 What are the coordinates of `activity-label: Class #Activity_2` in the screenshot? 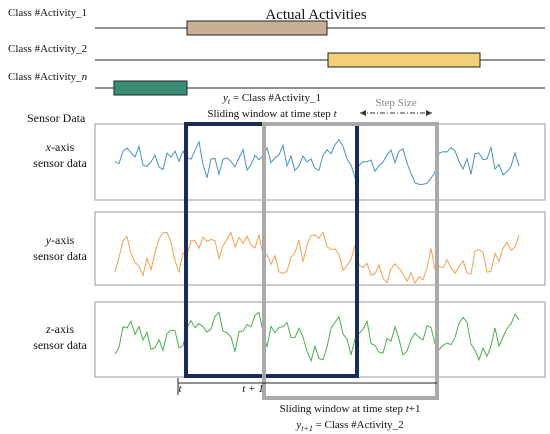 It's located at (47, 49).